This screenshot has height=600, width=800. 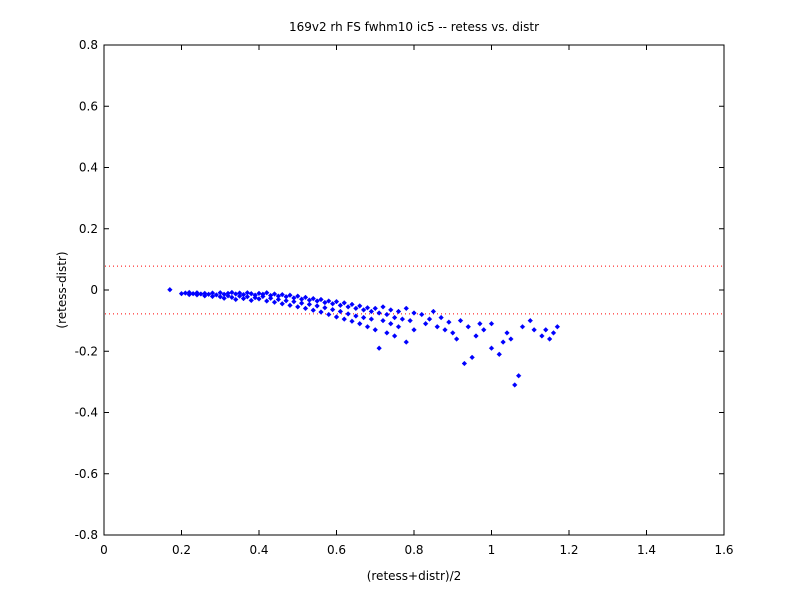 What do you see at coordinates (413, 550) in the screenshot?
I see `x-tick-label: 0.8` at bounding box center [413, 550].